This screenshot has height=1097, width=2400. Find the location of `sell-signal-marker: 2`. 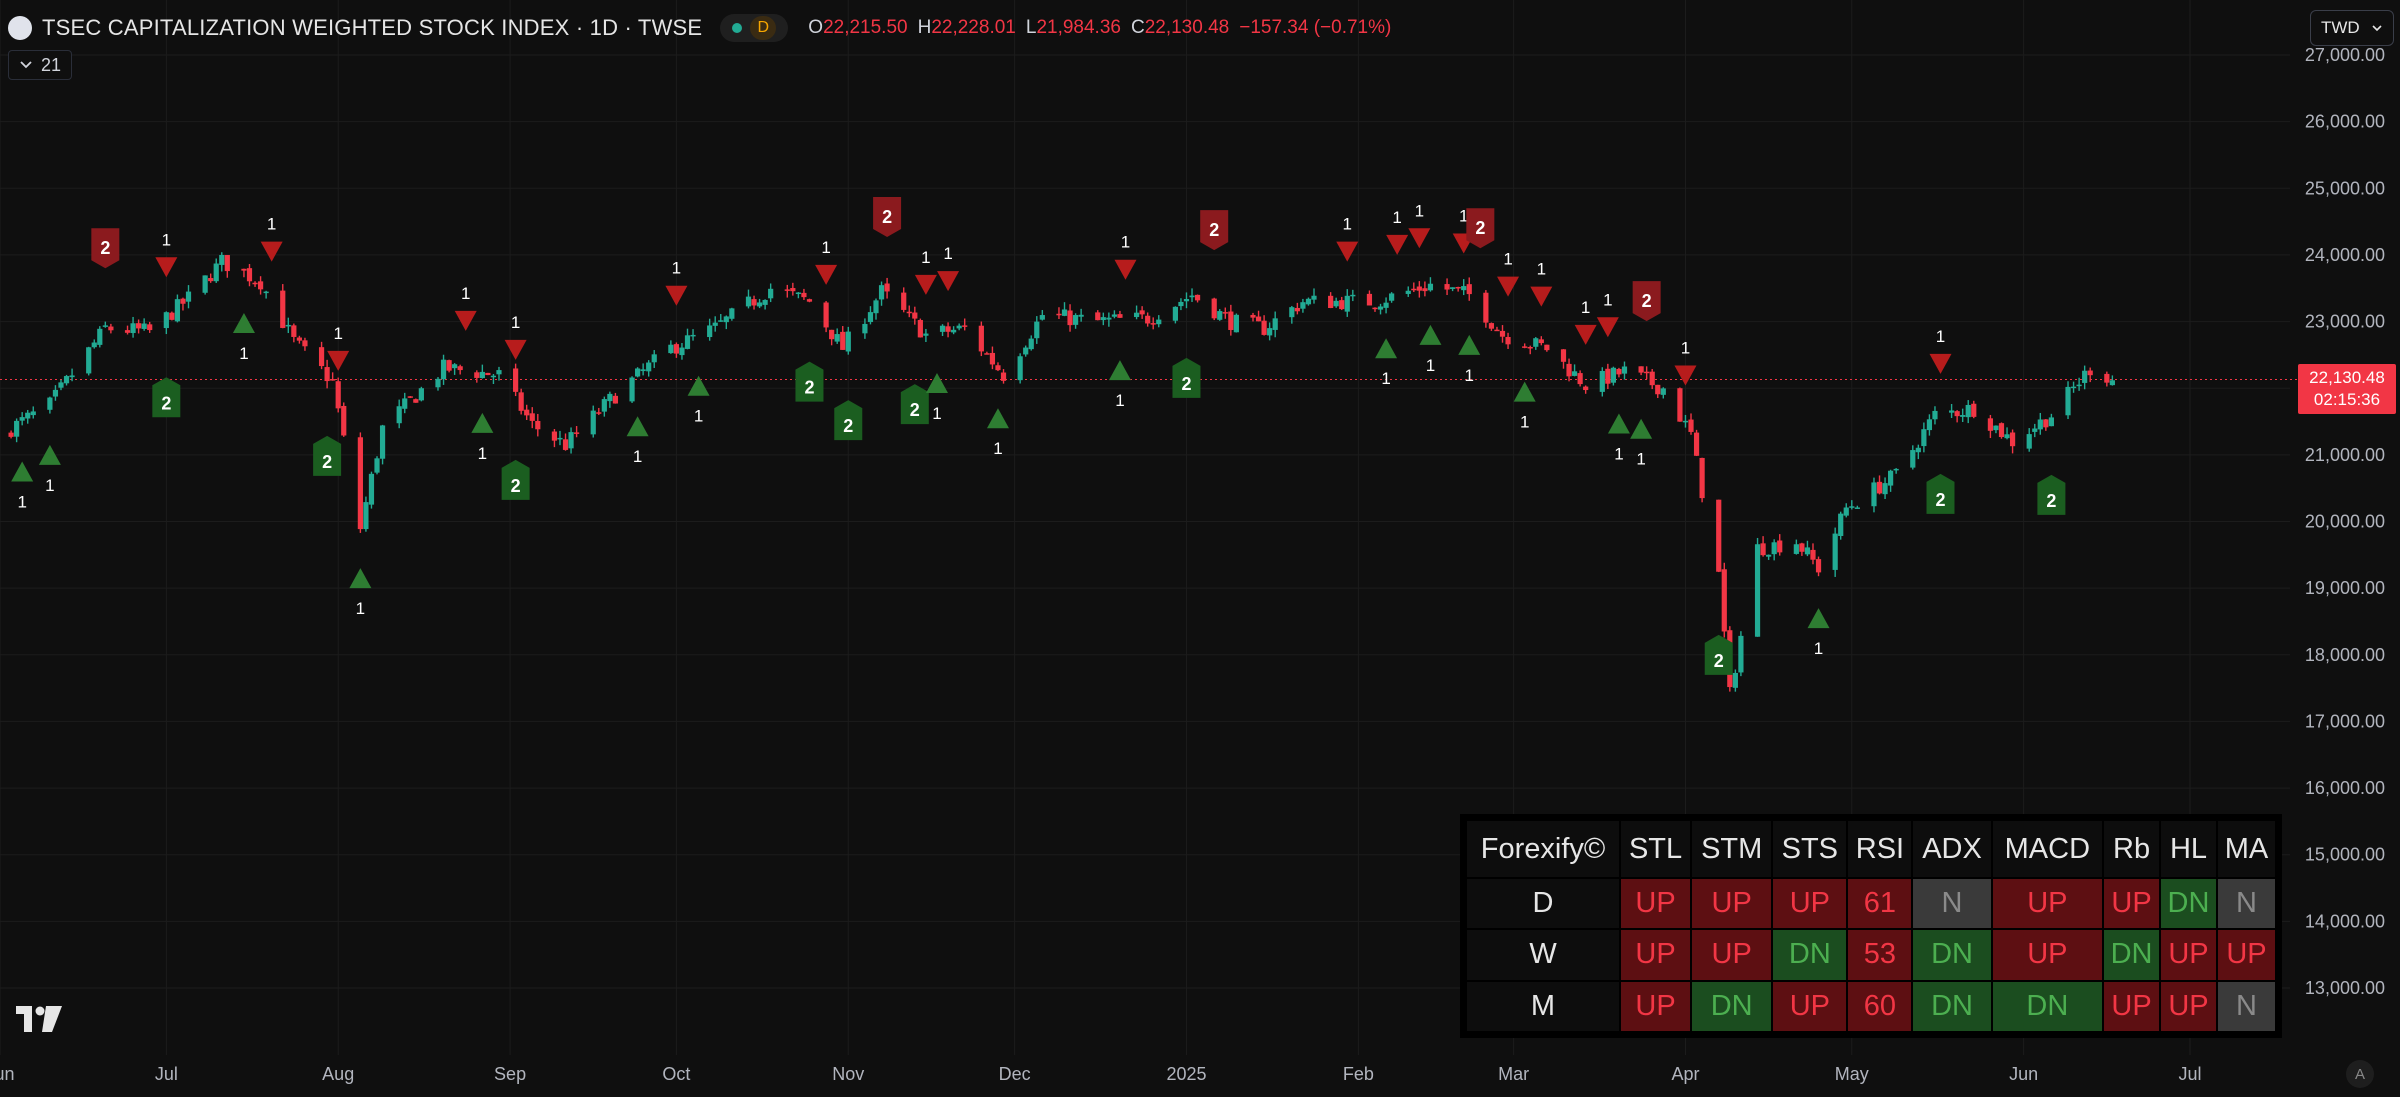

sell-signal-marker: 2 is located at coordinates (1646, 301).